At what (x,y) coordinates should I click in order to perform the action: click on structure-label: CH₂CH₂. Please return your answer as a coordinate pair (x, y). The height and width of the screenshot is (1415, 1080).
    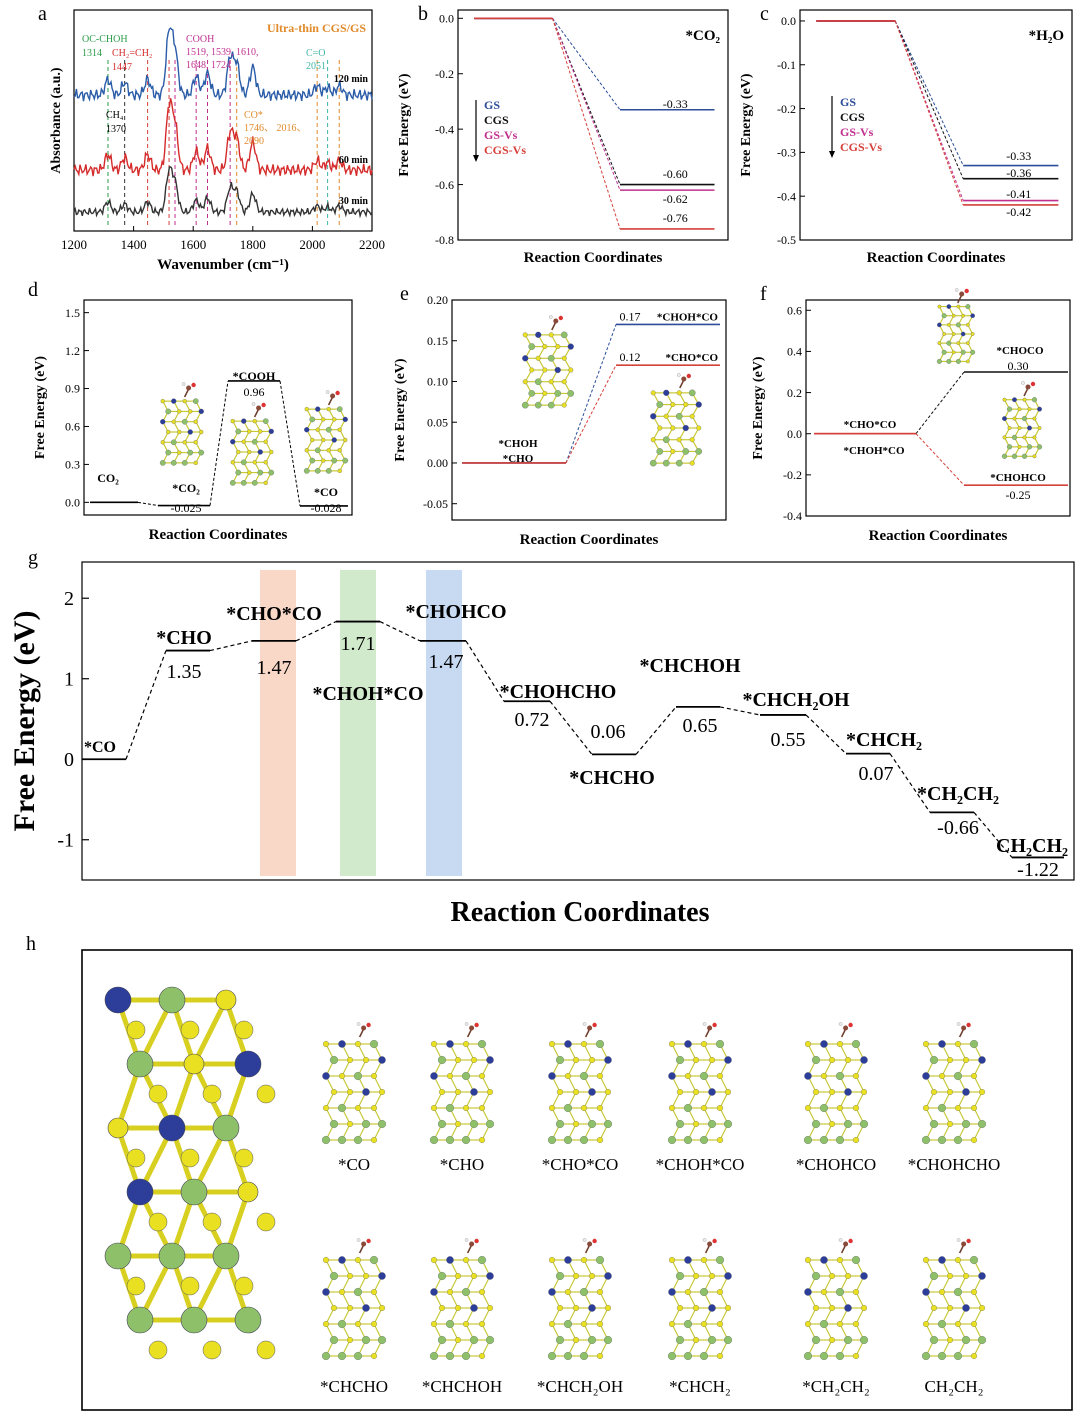
    Looking at the image, I should click on (953, 1386).